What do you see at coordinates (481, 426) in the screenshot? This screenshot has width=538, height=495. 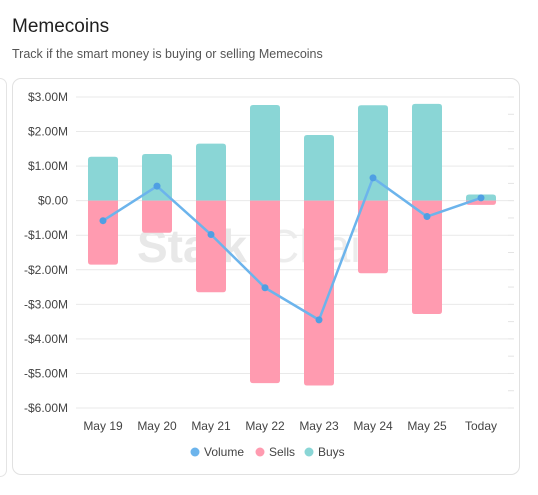 I see `x-tick-label: Today` at bounding box center [481, 426].